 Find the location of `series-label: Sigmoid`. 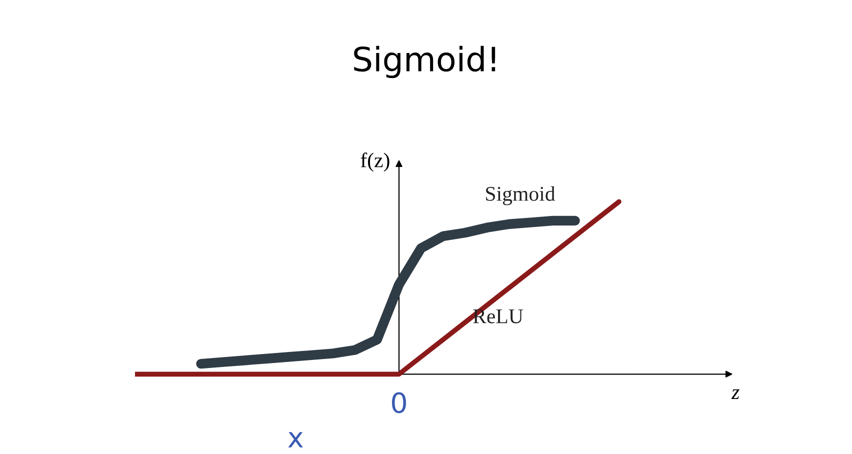

series-label: Sigmoid is located at coordinates (521, 196).